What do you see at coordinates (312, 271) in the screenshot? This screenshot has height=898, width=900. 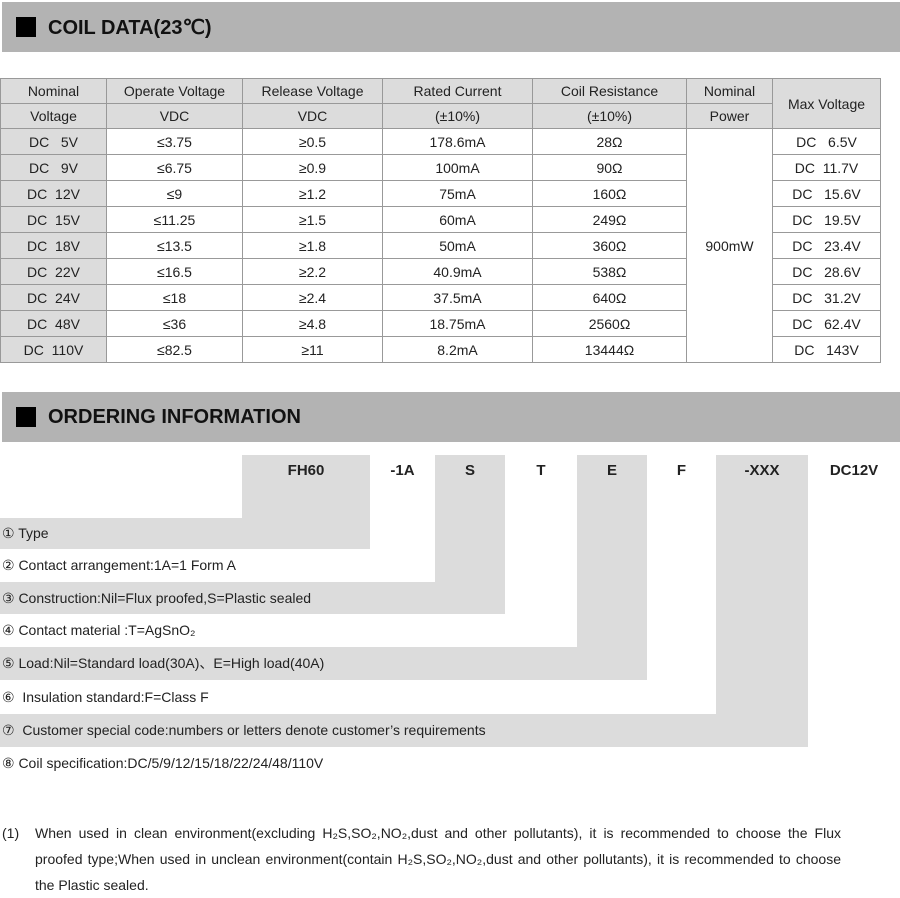 I see `table-cell: ≥2.2` at bounding box center [312, 271].